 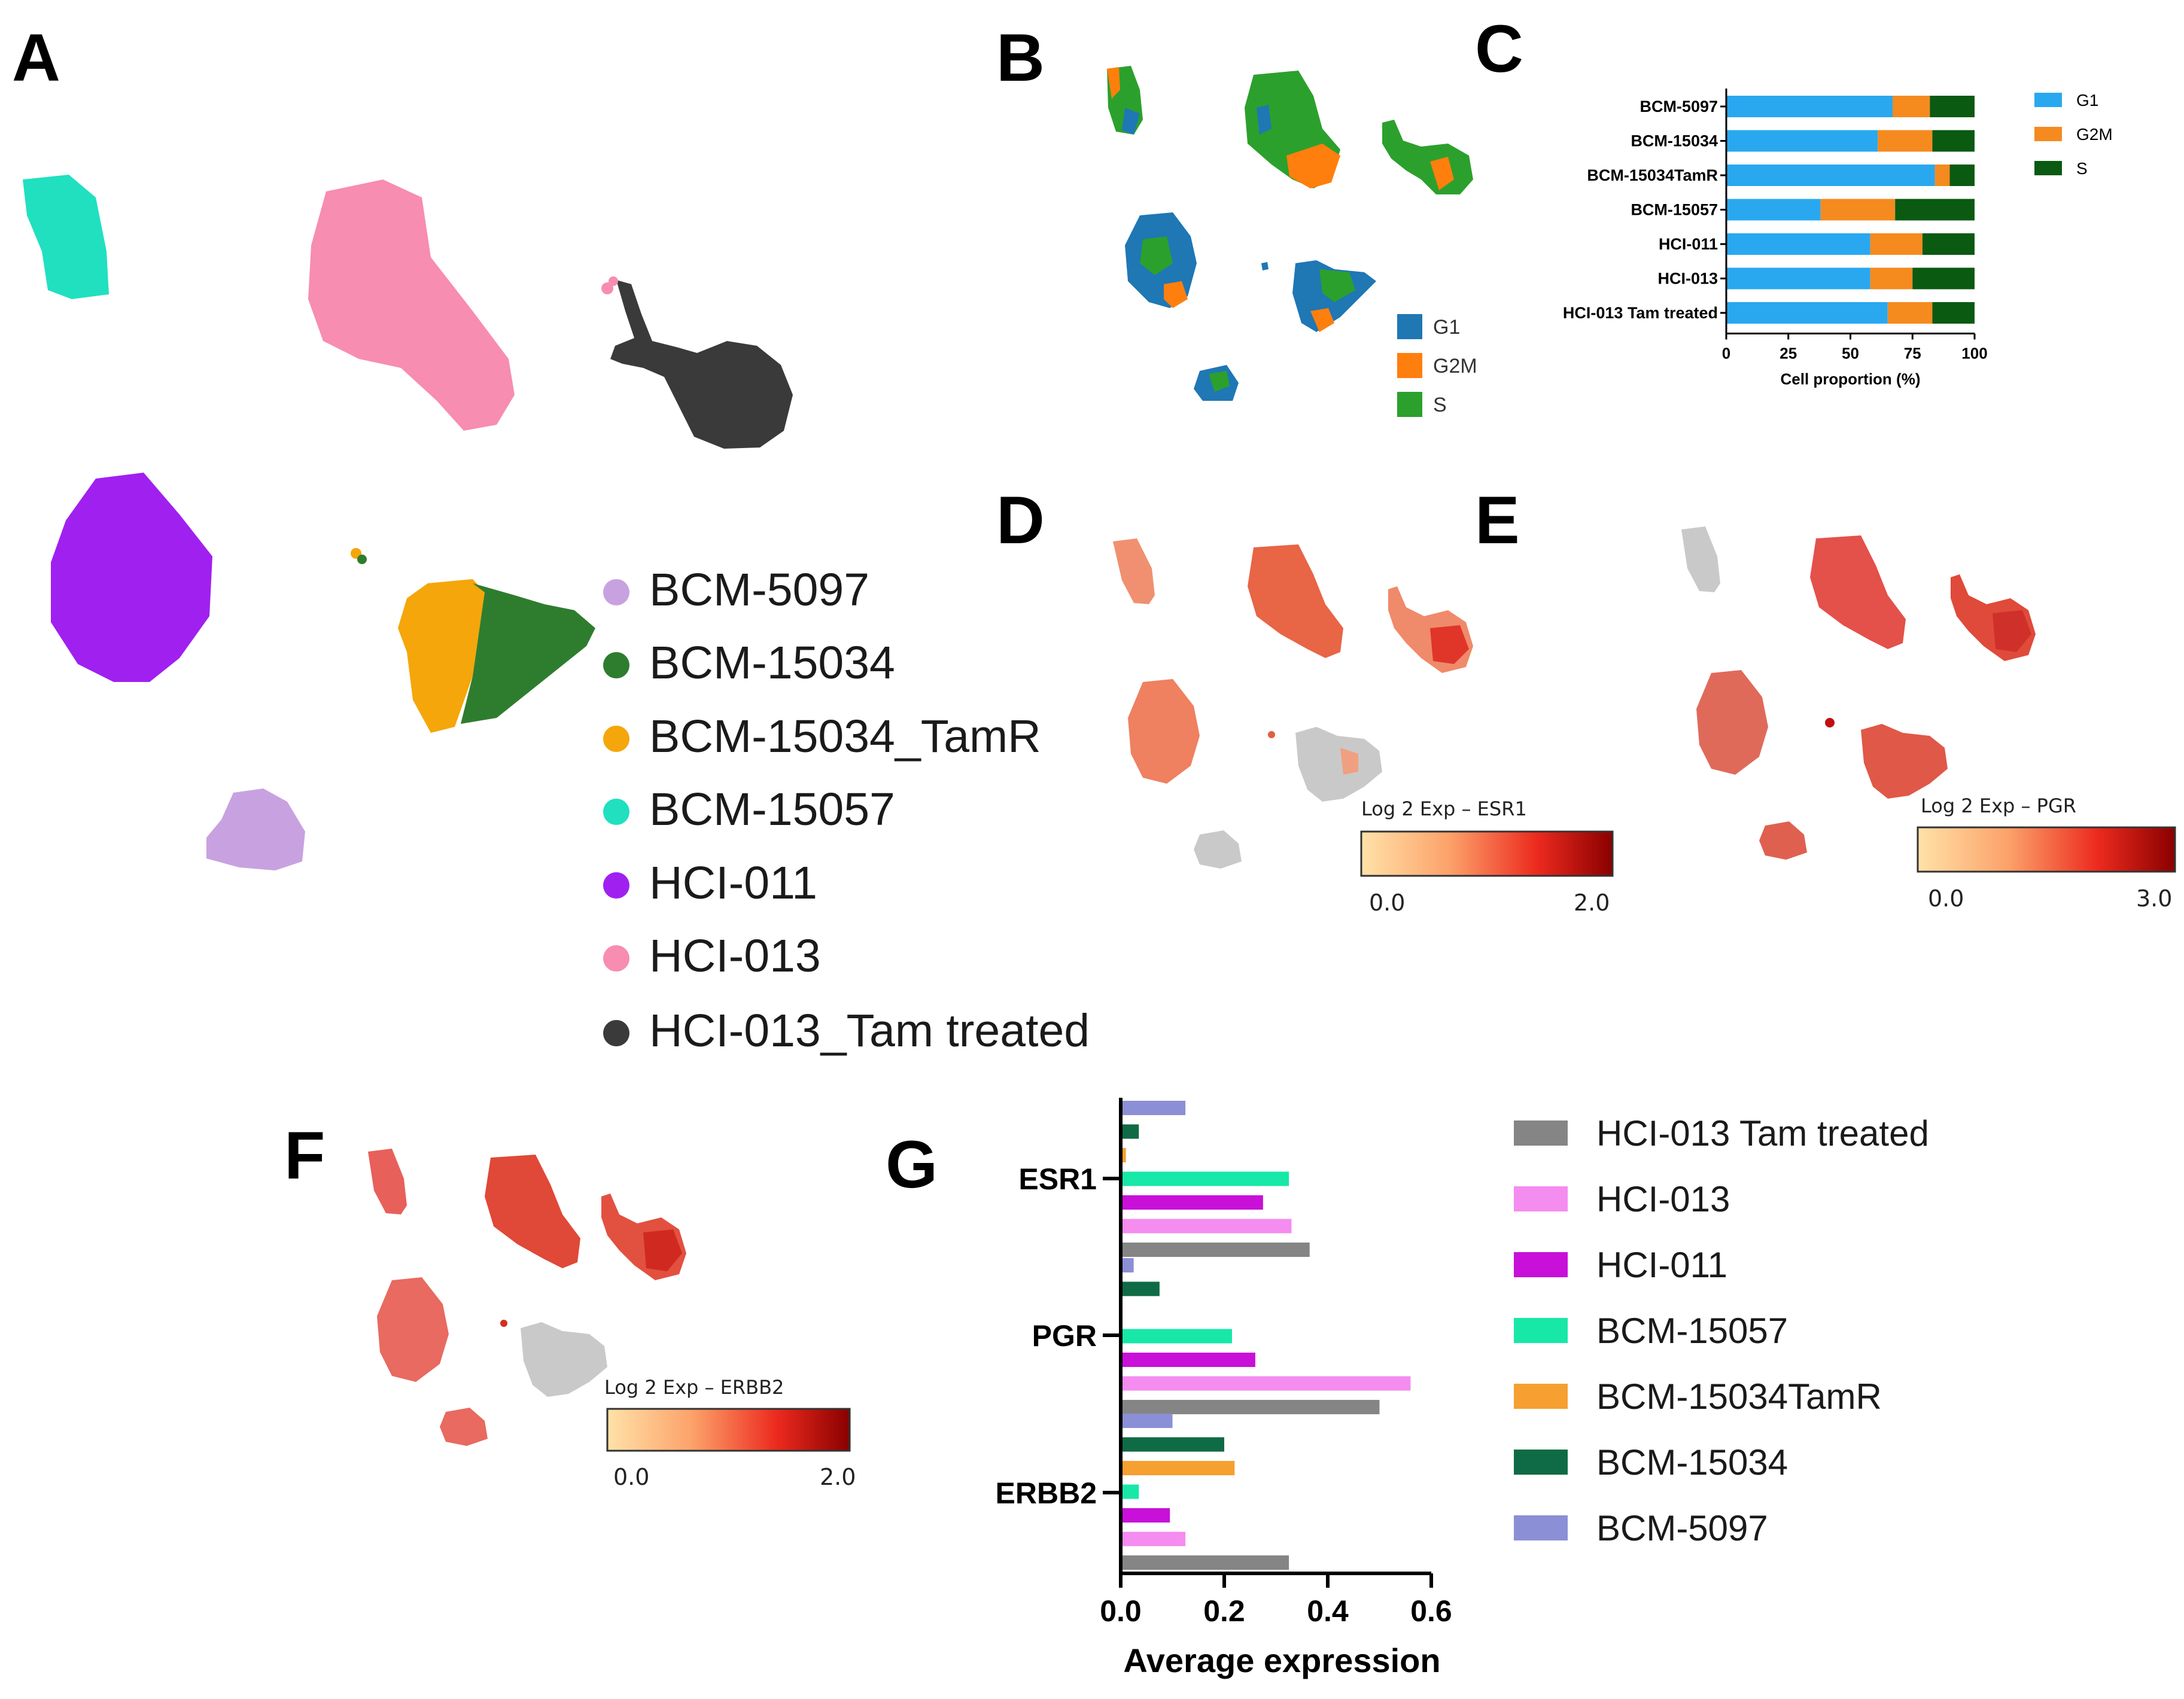 I want to click on colorbar-pgr: Log 2 Exp – PGR 0.0 3.0, so click(x=2047, y=853).